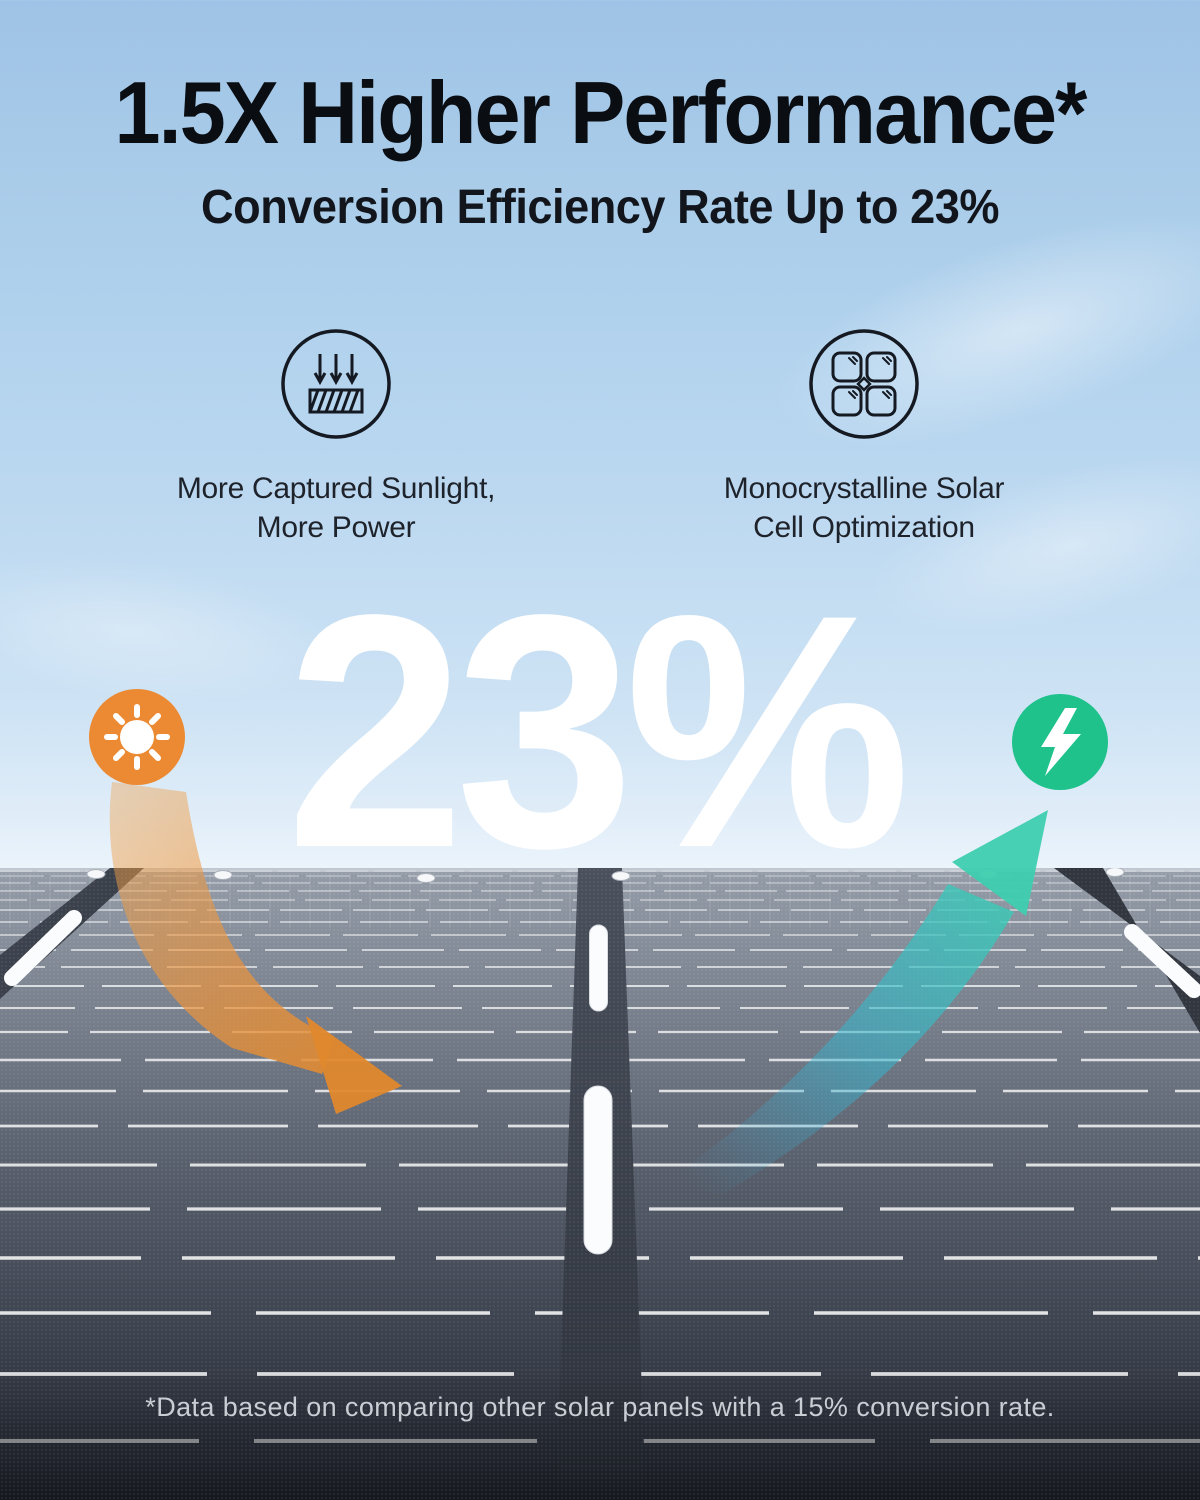  I want to click on panel-seam-right, so click(1127, 950).